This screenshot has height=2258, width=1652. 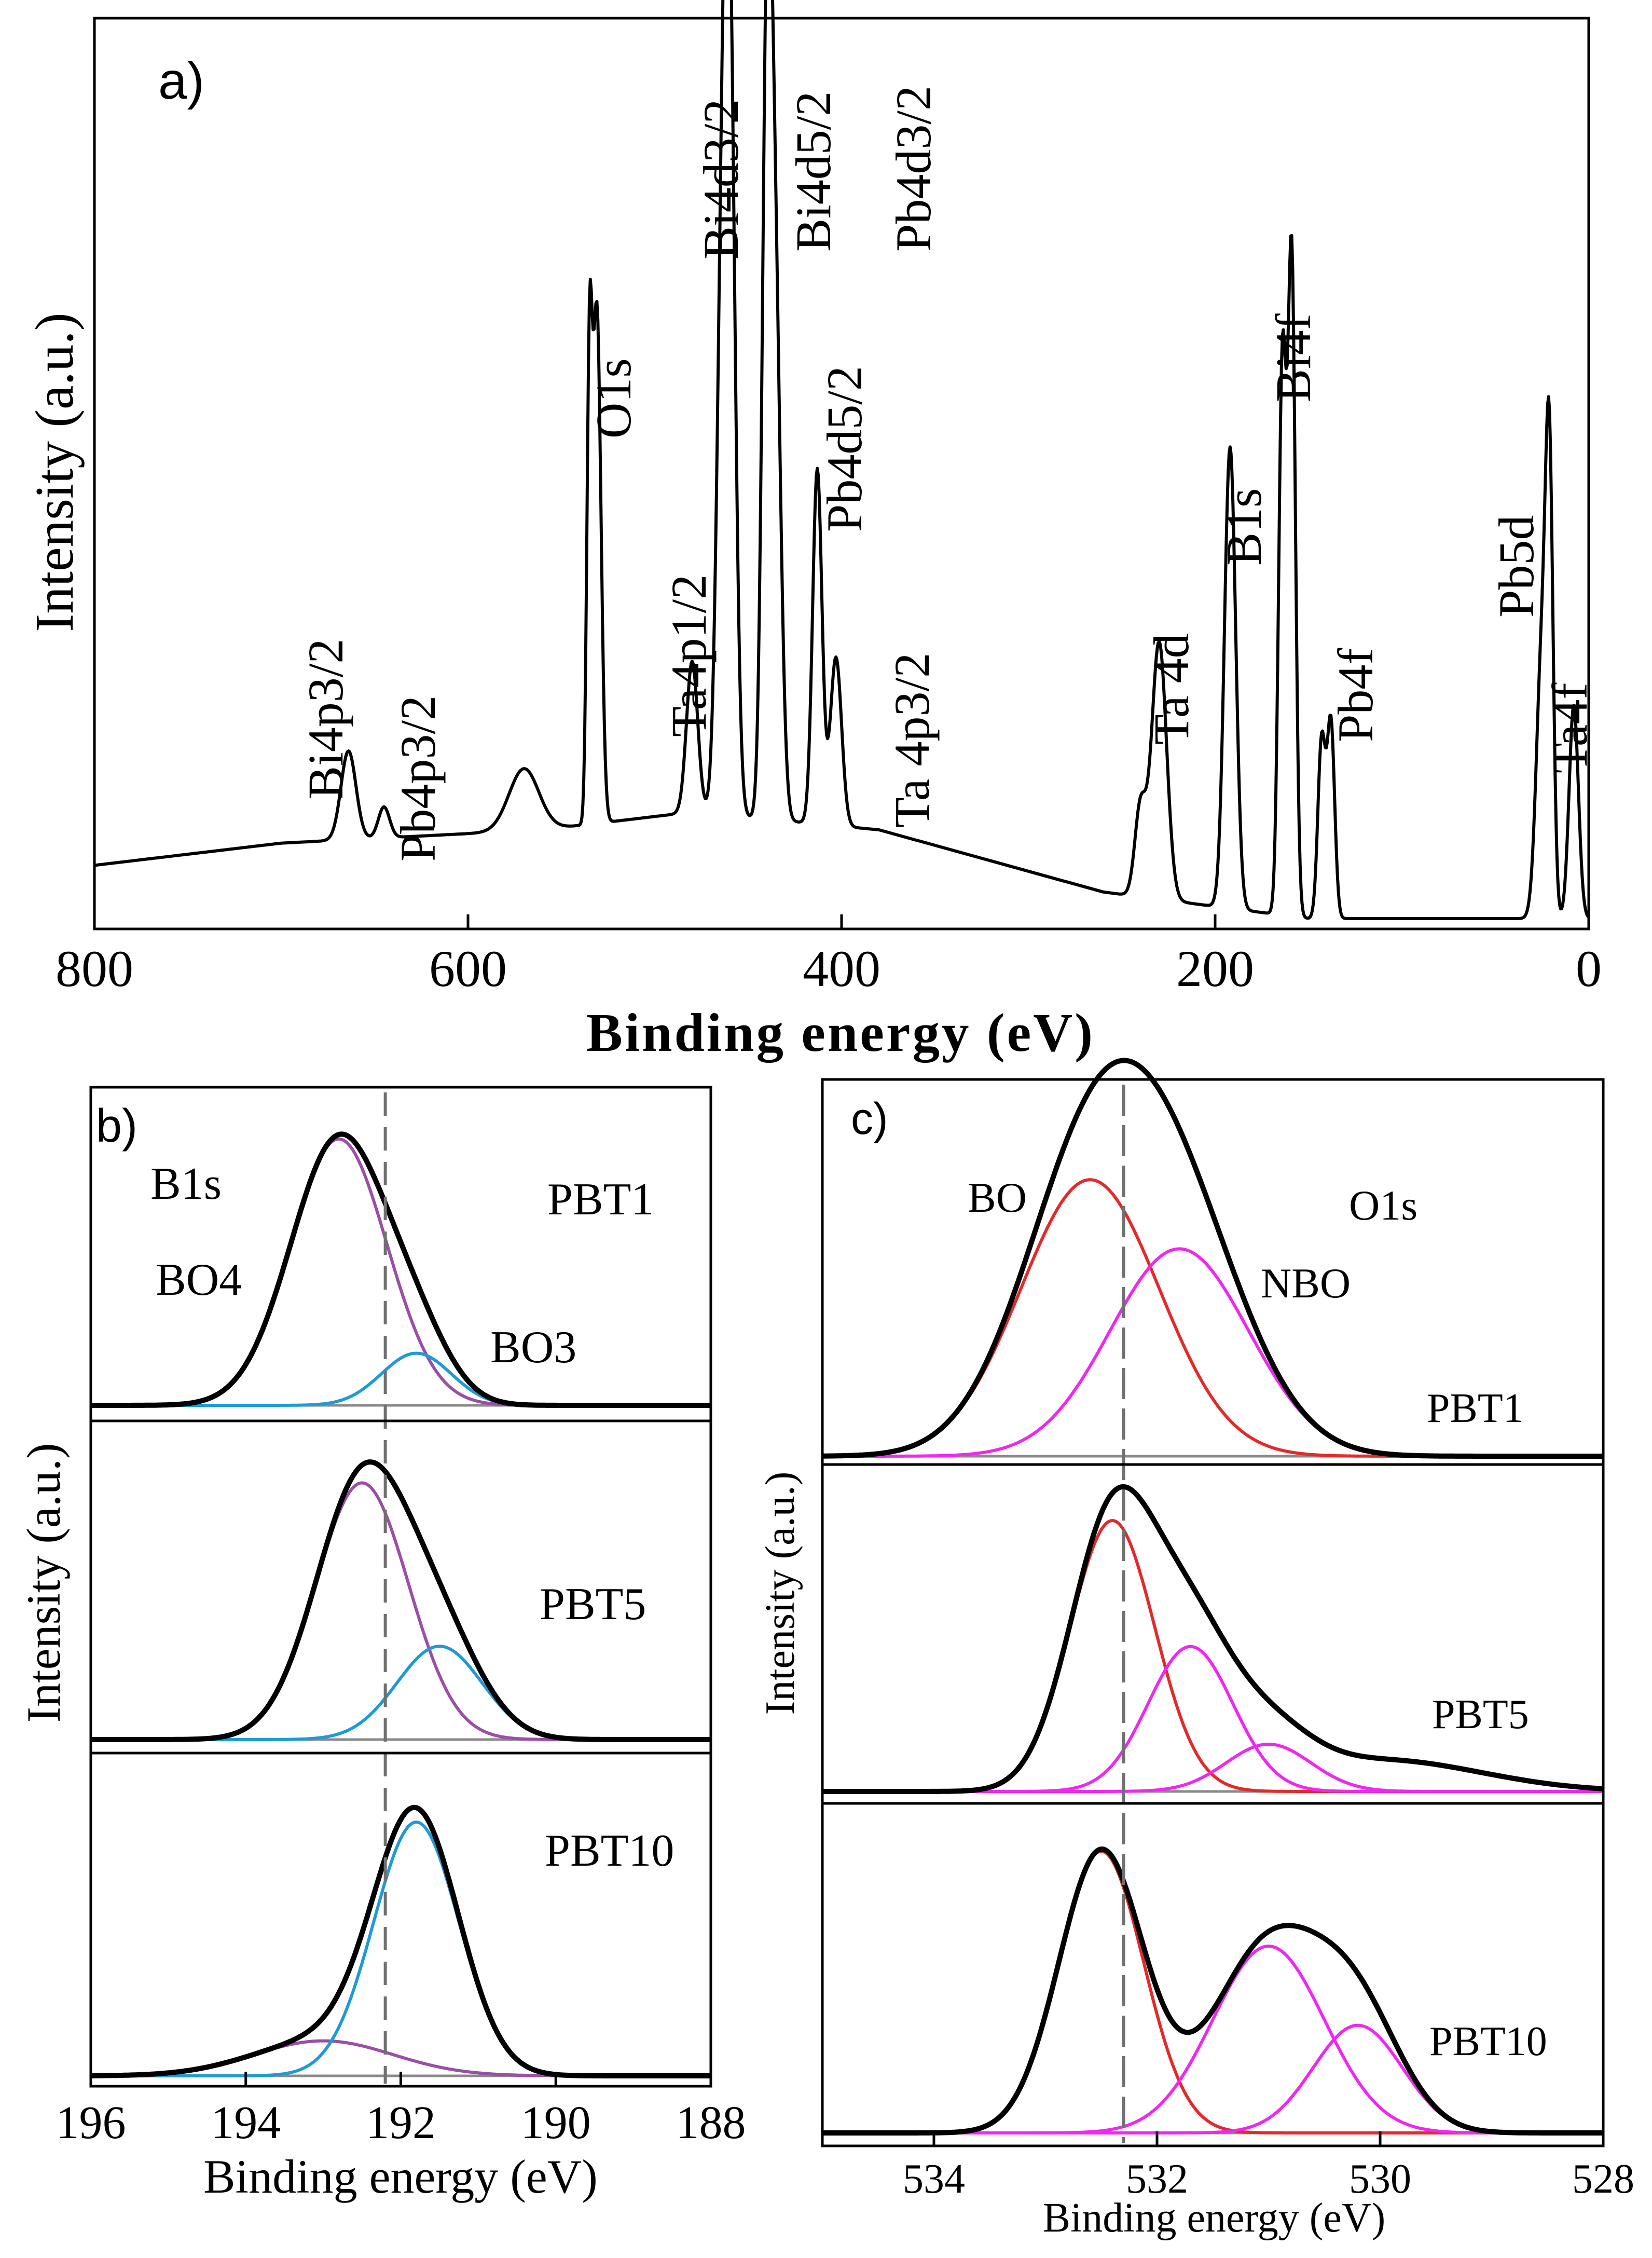 I want to click on annotation-ta4p3-2: Ta 4p3/2, so click(x=912, y=740).